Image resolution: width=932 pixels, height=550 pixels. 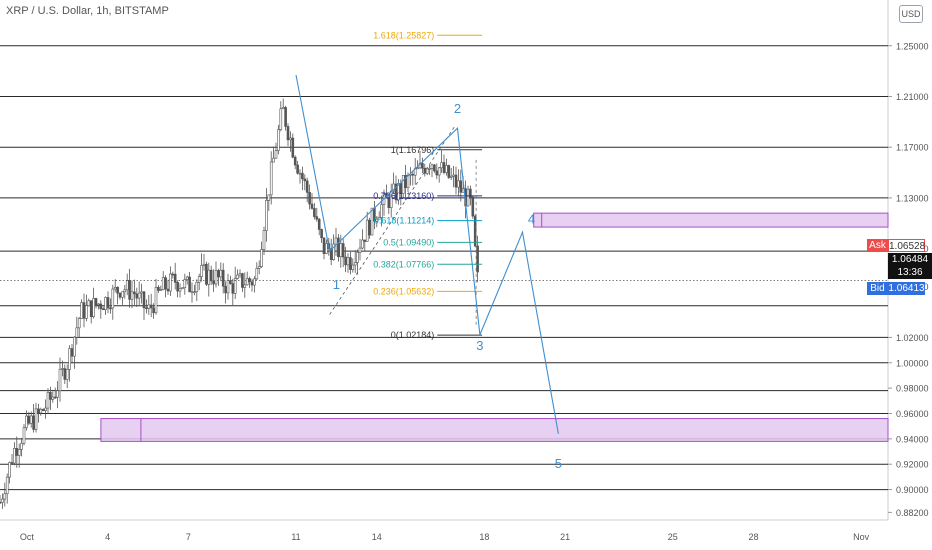 I want to click on ask-label: Ask, so click(x=877, y=245).